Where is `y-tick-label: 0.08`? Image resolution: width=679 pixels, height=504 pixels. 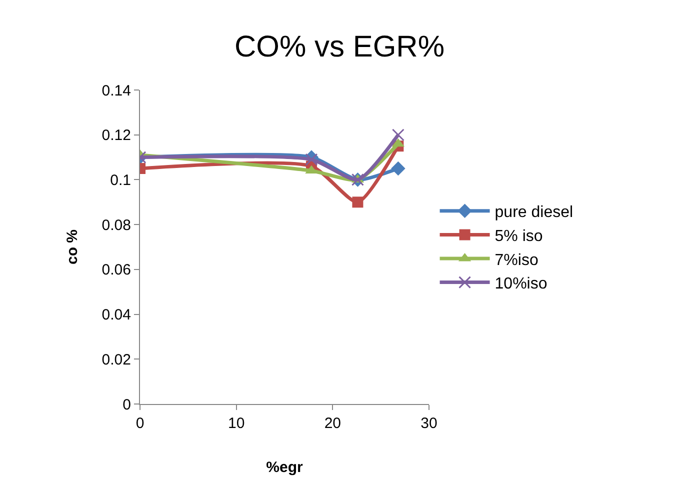
y-tick-label: 0.08 is located at coordinates (116, 225).